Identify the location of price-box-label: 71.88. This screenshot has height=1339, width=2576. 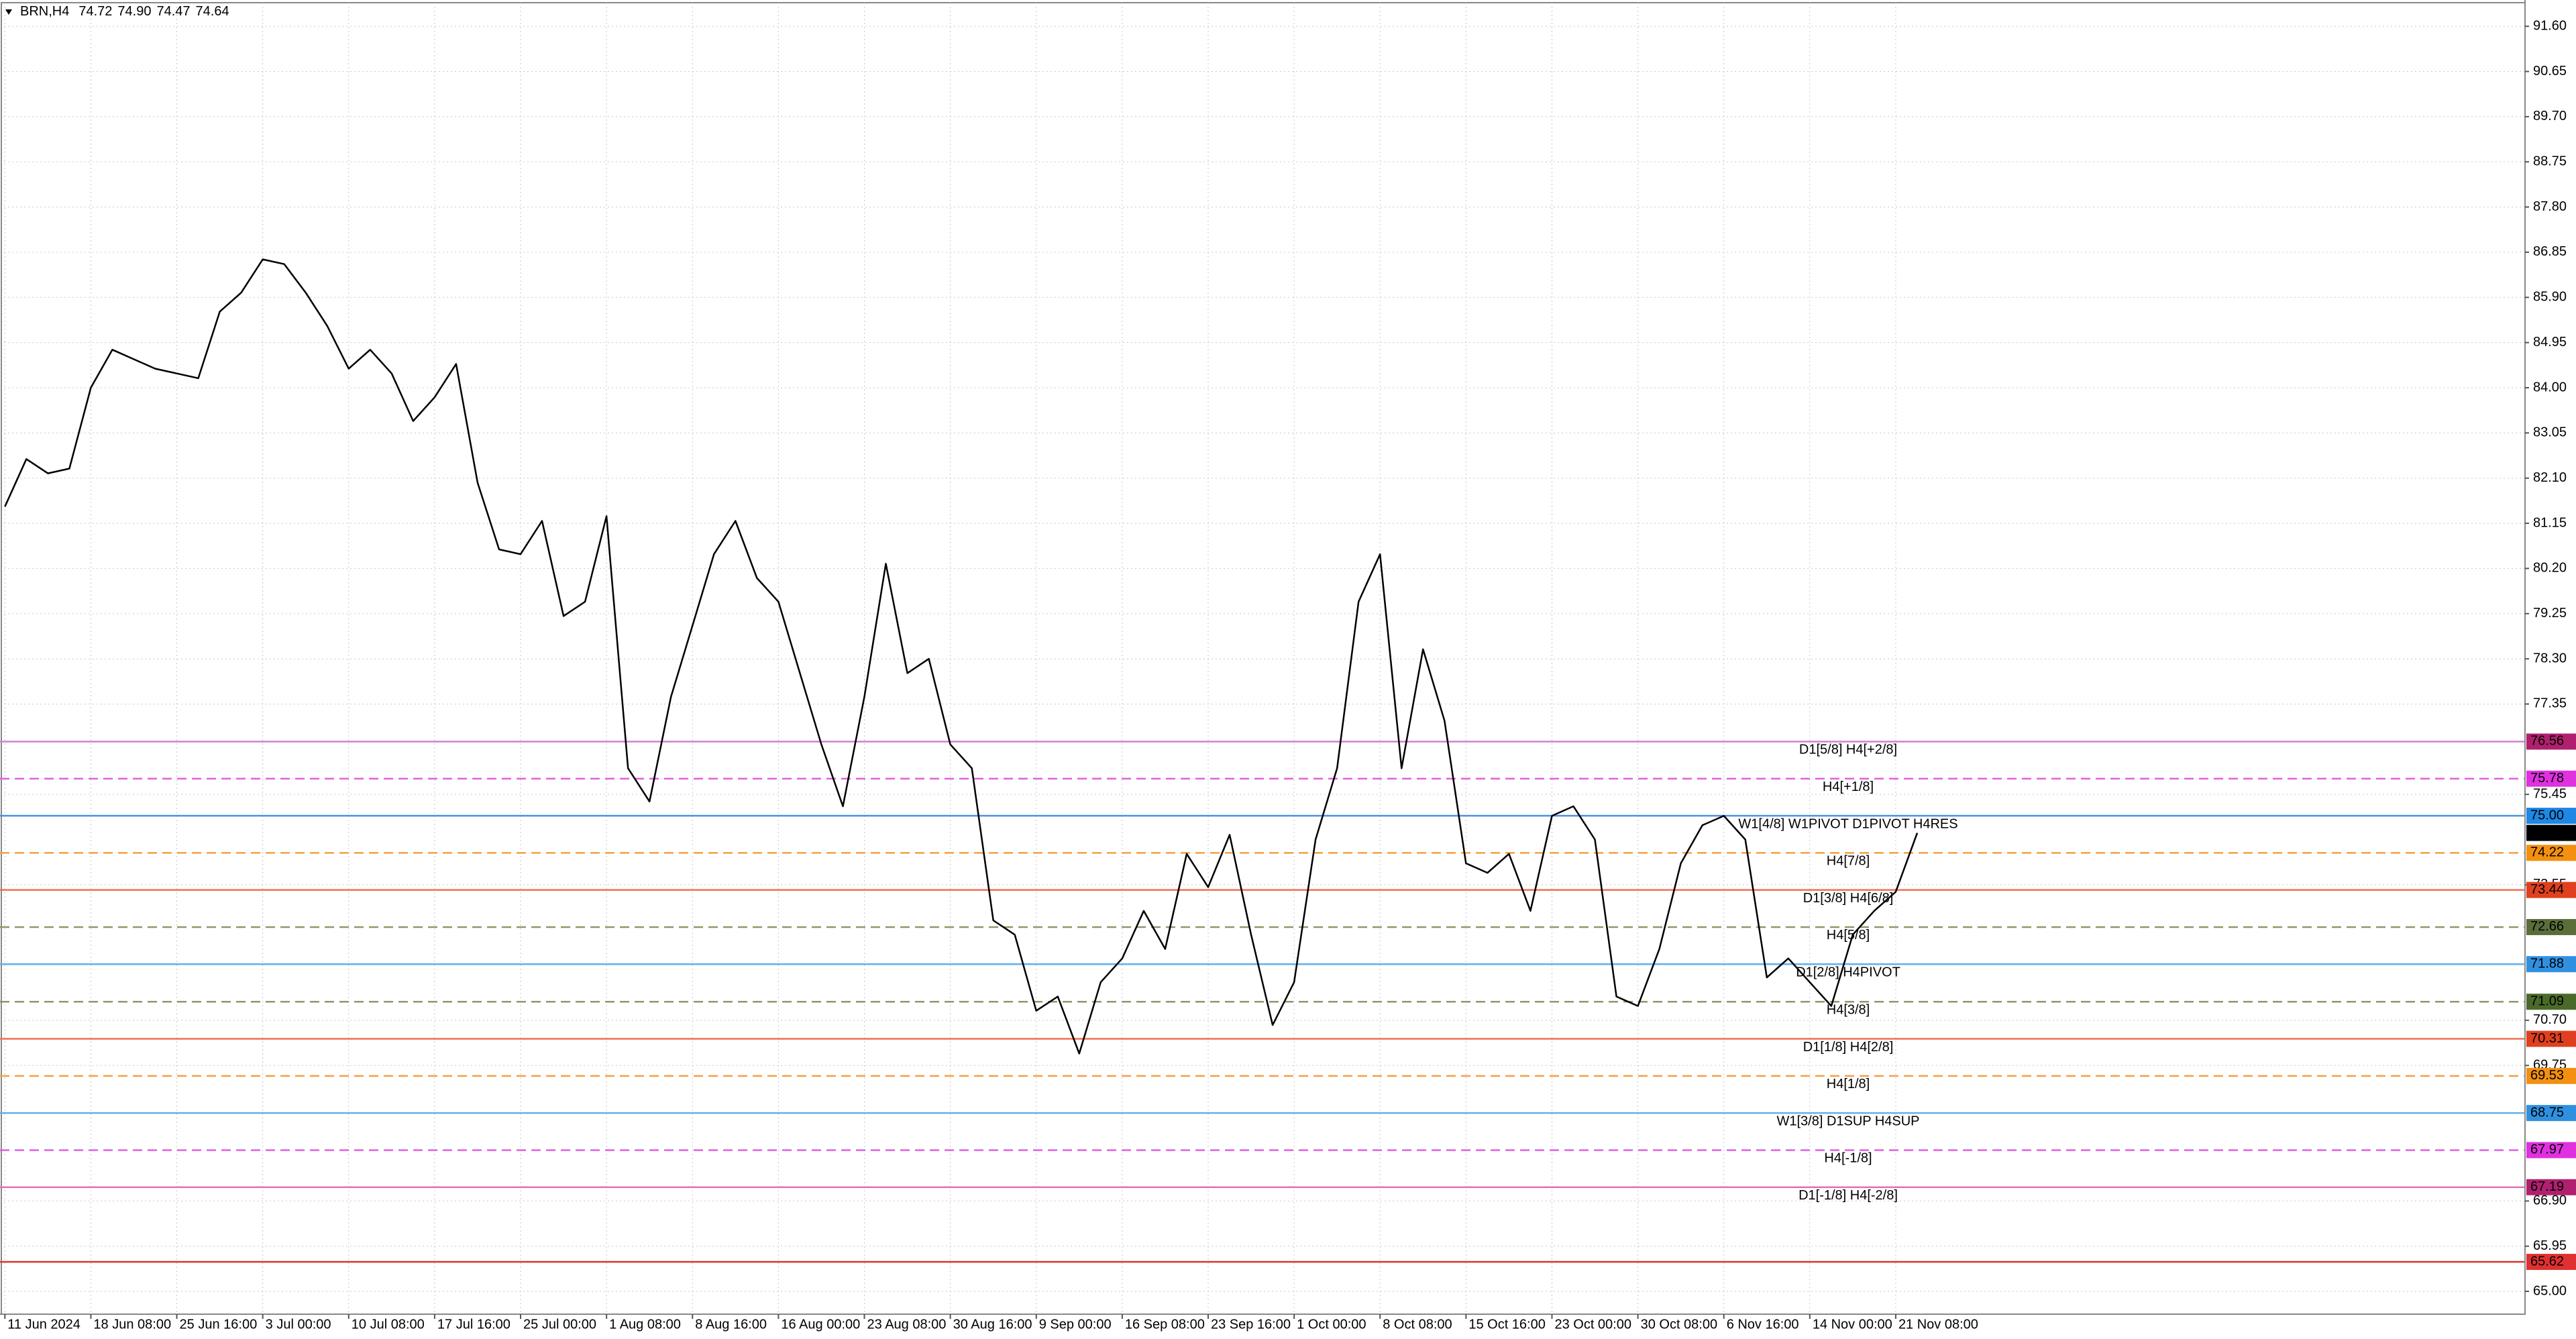
(2547, 964).